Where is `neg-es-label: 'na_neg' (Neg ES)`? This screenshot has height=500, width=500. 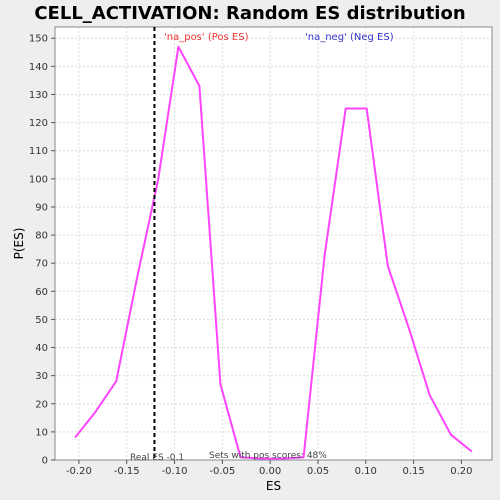 neg-es-label: 'na_neg' (Neg ES) is located at coordinates (349, 37).